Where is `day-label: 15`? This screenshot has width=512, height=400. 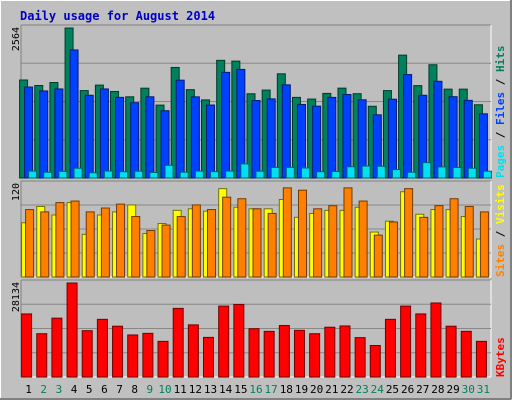 day-label: 15 is located at coordinates (240, 389).